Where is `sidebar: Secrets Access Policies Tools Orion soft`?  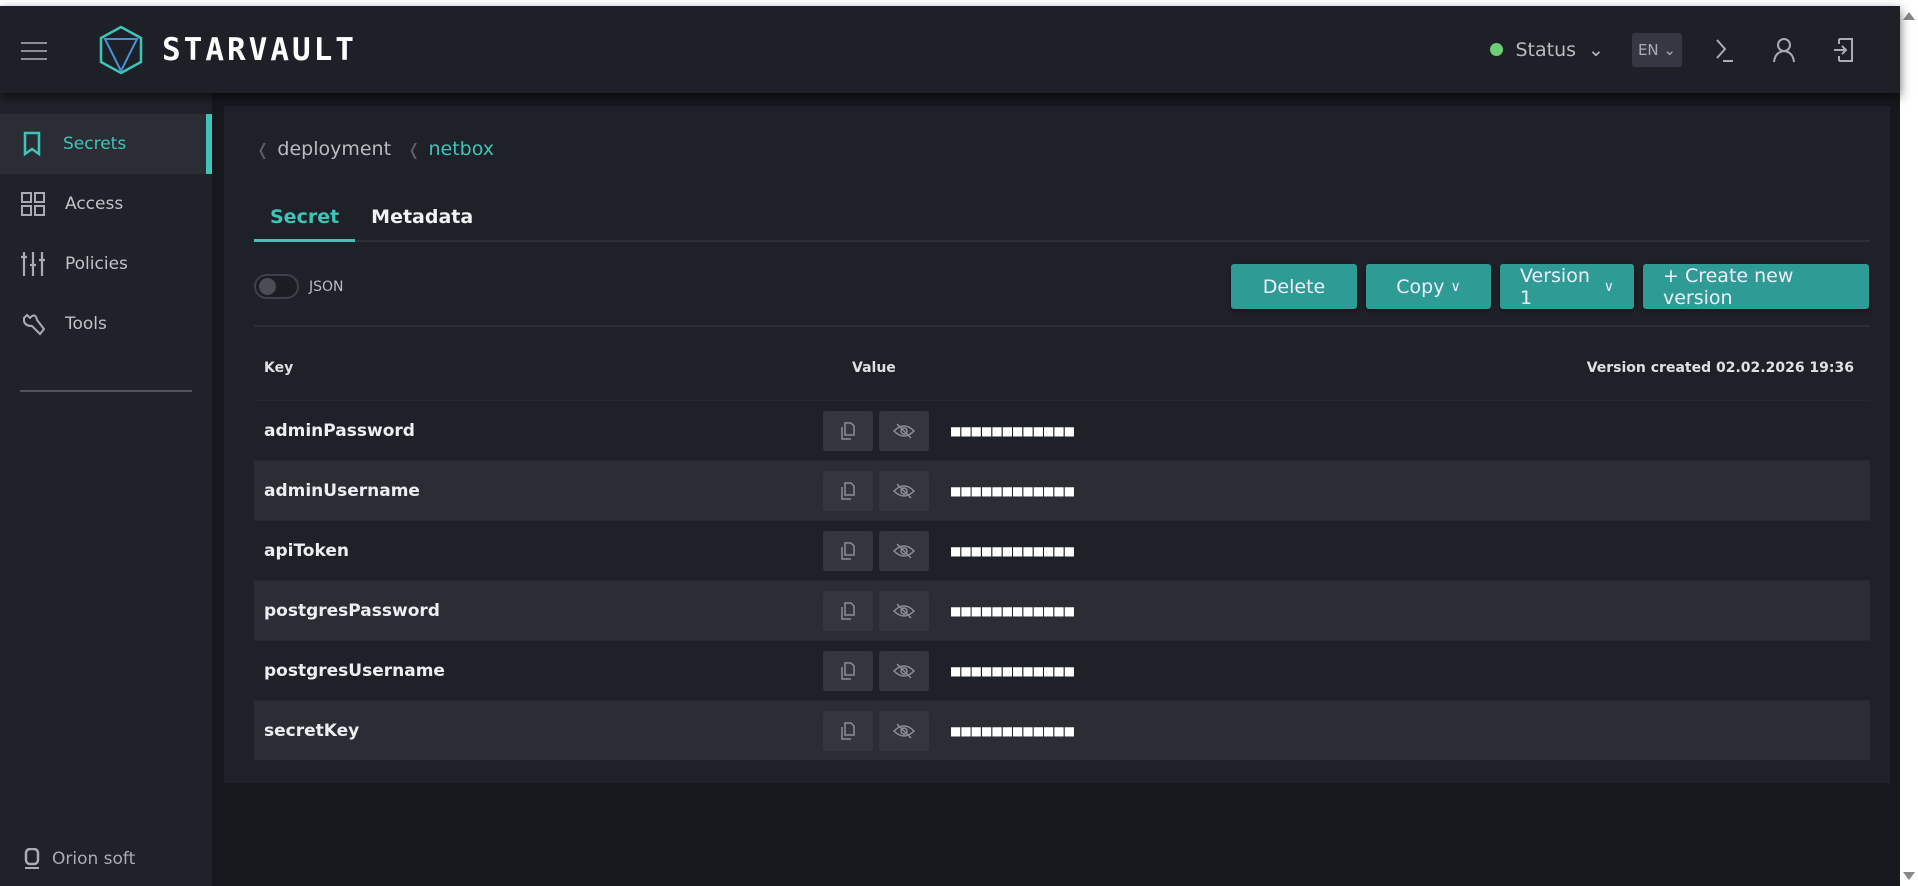 sidebar: Secrets Access Policies Tools Orion soft is located at coordinates (106, 489).